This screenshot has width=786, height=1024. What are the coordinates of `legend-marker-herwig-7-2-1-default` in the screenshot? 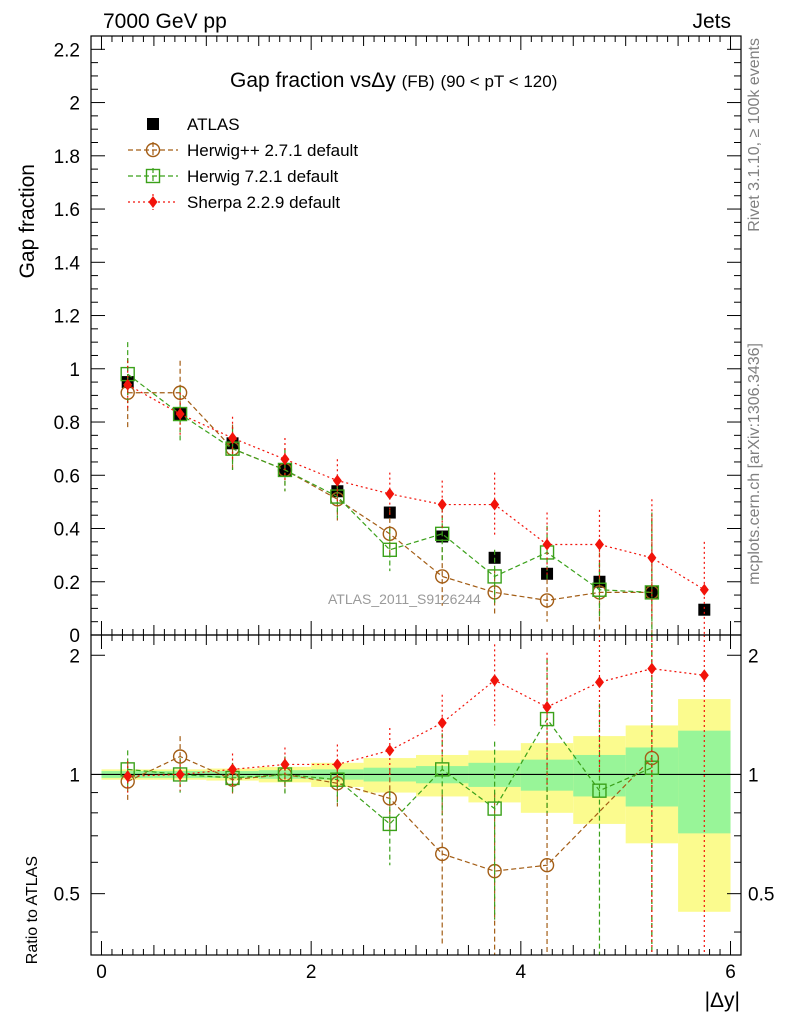 It's located at (153, 176).